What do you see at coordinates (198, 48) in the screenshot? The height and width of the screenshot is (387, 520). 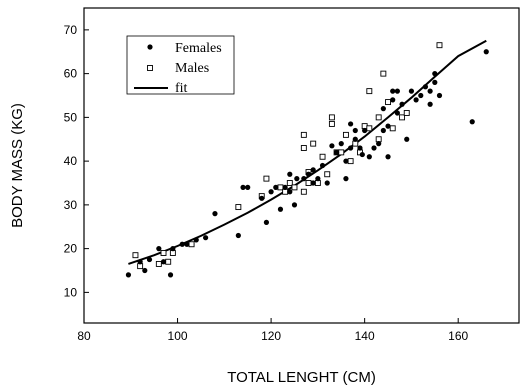 I see `legend-females-label: Females` at bounding box center [198, 48].